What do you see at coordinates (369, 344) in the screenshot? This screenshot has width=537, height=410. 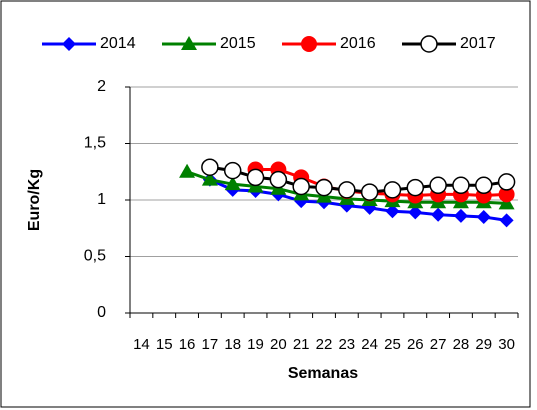 I see `x-tick-label: 24` at bounding box center [369, 344].